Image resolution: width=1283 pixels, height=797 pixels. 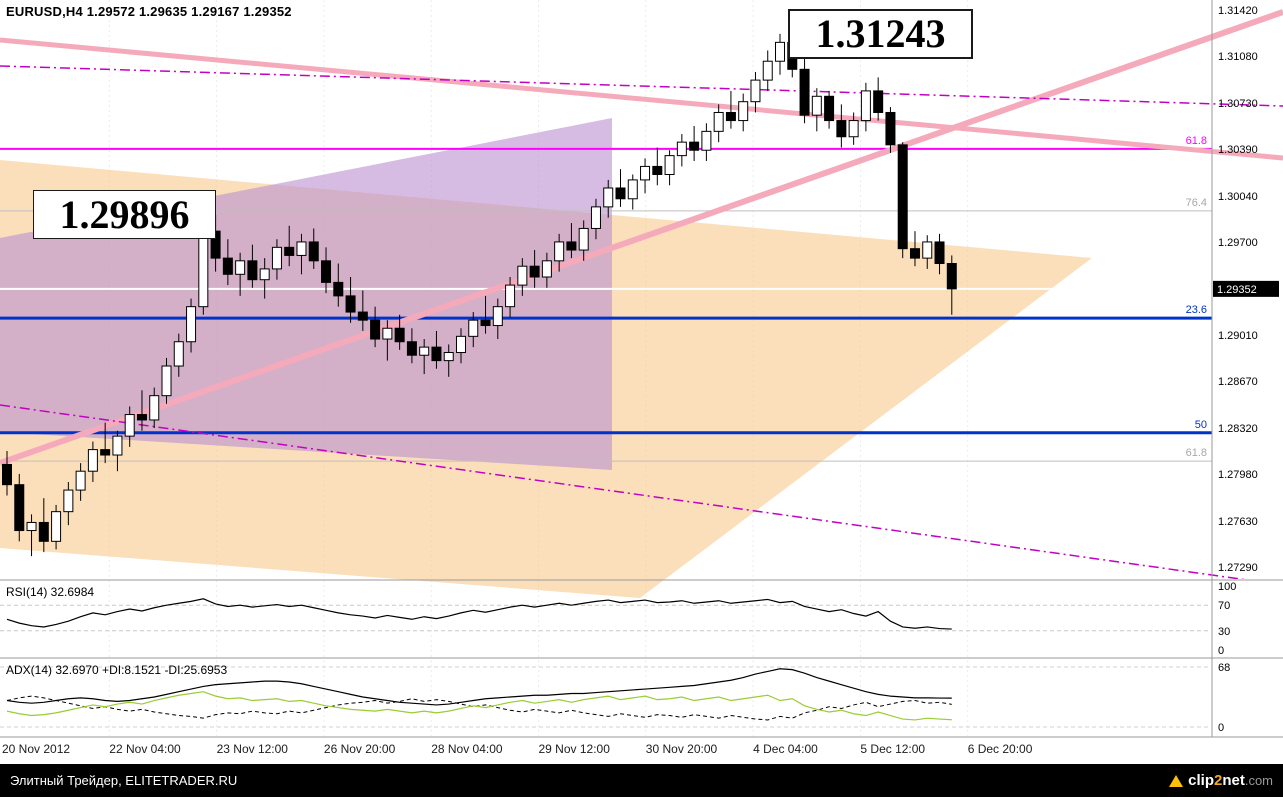 I want to click on current-price-badge, so click(x=1246, y=288).